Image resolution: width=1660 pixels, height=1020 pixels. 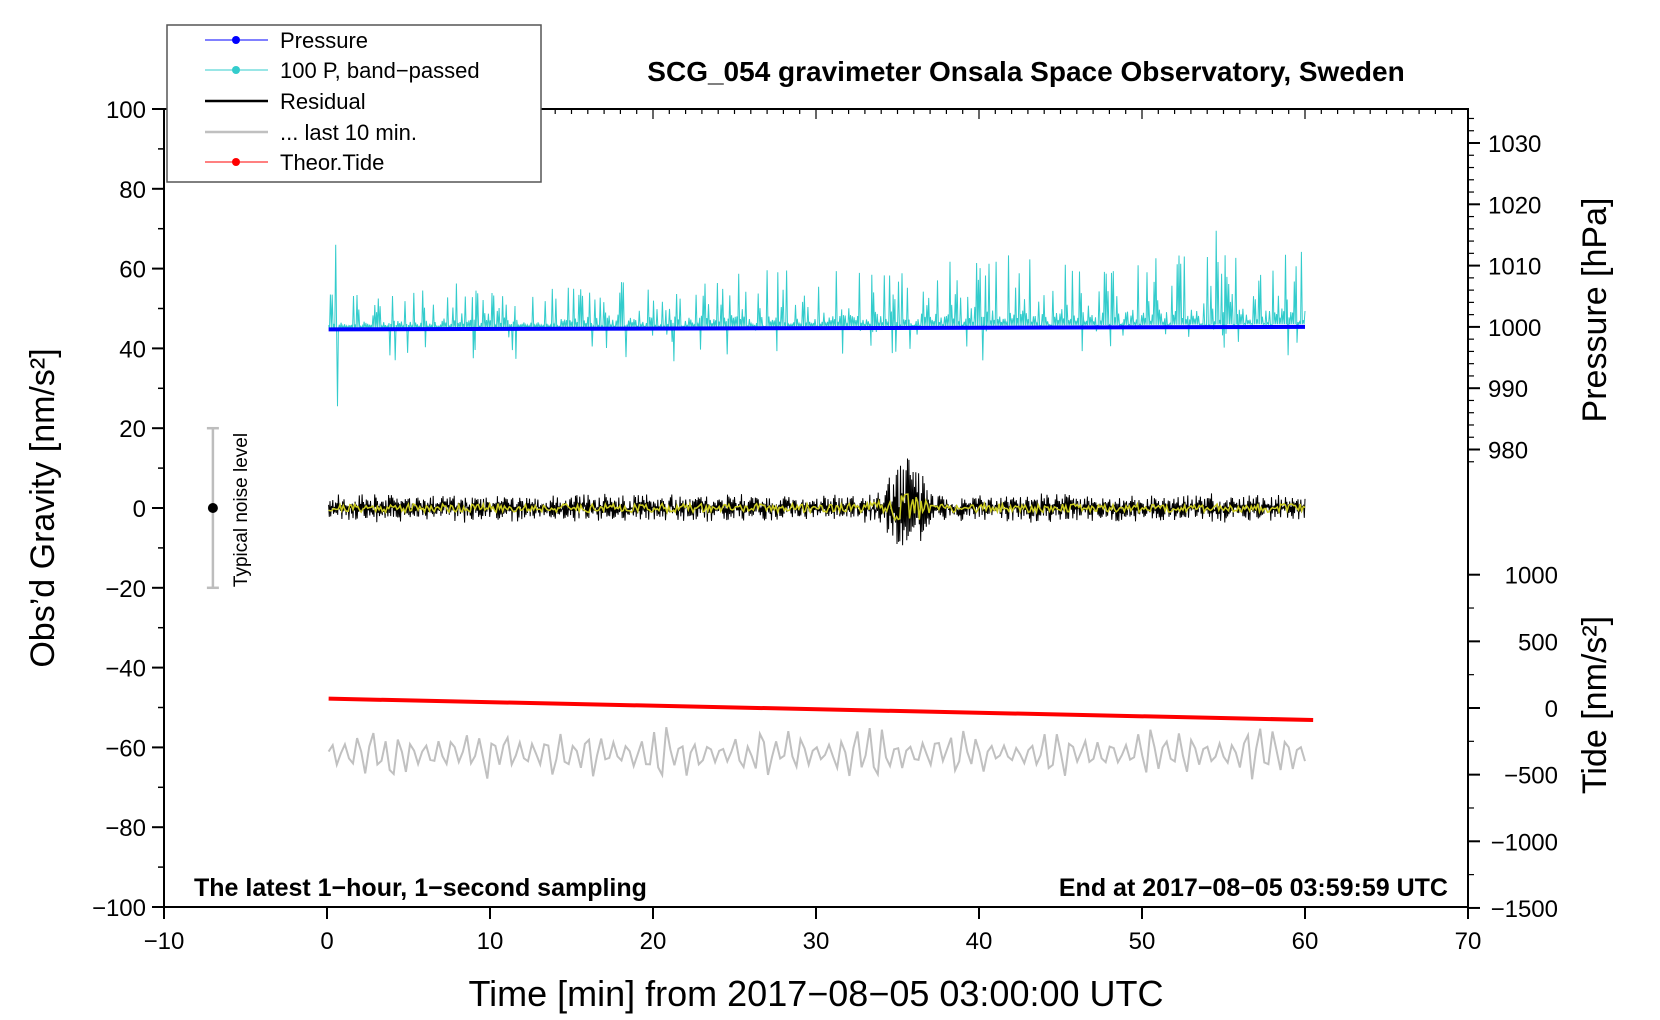 I want to click on tide-tick-label: −1500, so click(x=1524, y=909).